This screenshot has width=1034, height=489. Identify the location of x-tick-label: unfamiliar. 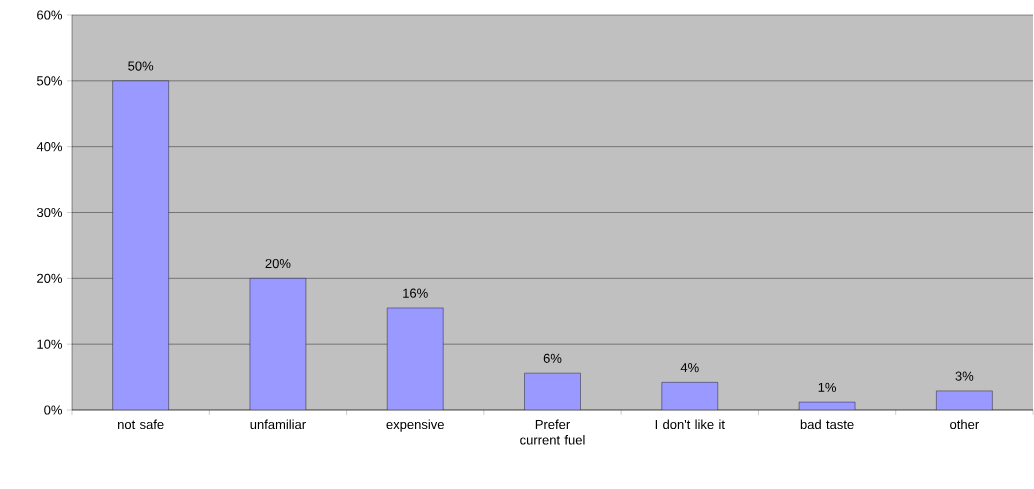
(278, 424).